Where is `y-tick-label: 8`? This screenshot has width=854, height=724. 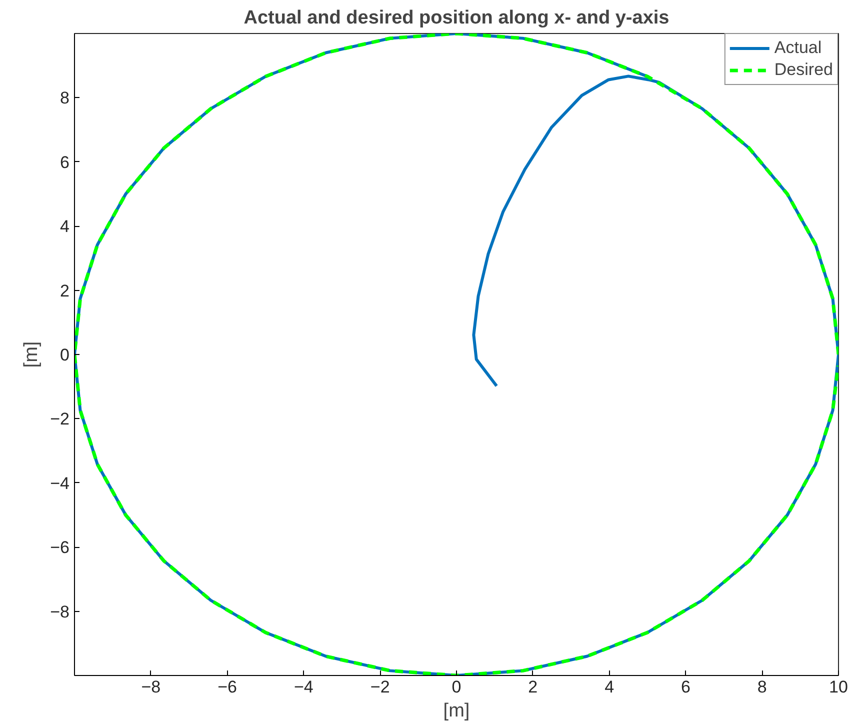 y-tick-label: 8 is located at coordinates (65, 98).